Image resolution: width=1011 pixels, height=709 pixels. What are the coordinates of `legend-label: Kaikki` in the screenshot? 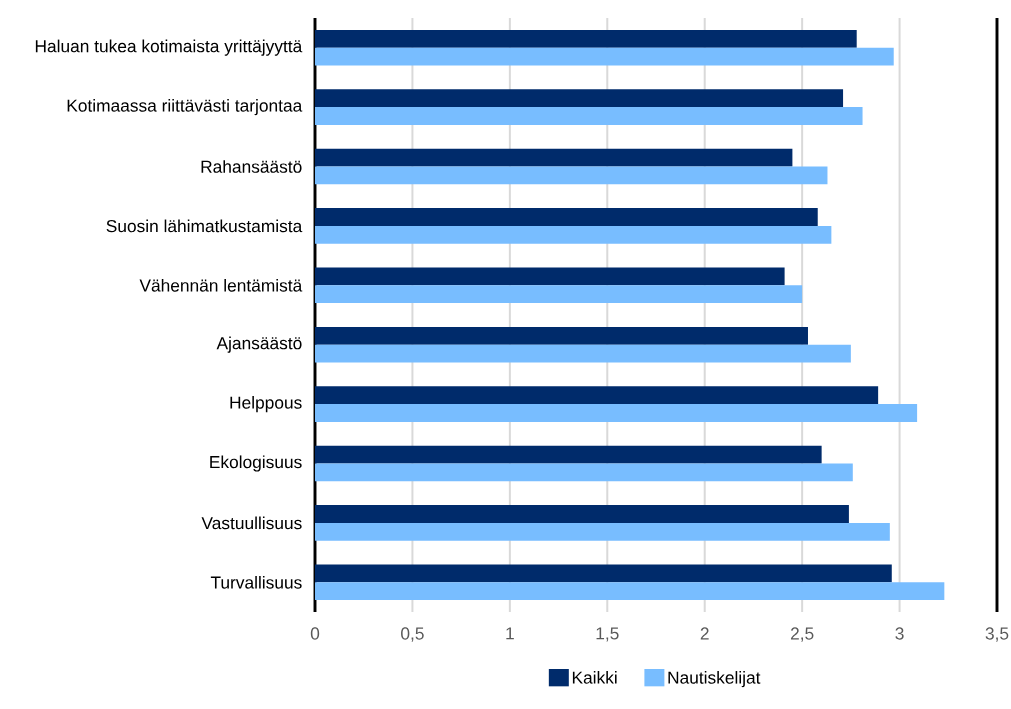 It's located at (594, 677).